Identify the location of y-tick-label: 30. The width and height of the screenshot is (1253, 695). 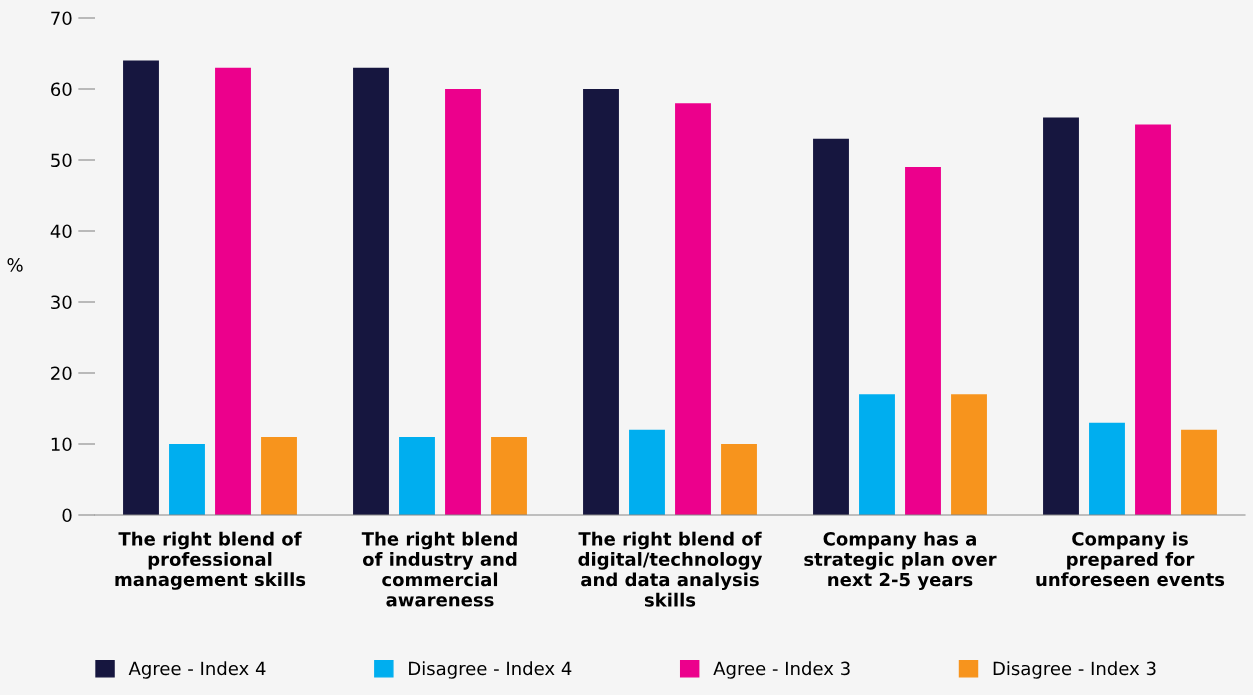
(61, 302).